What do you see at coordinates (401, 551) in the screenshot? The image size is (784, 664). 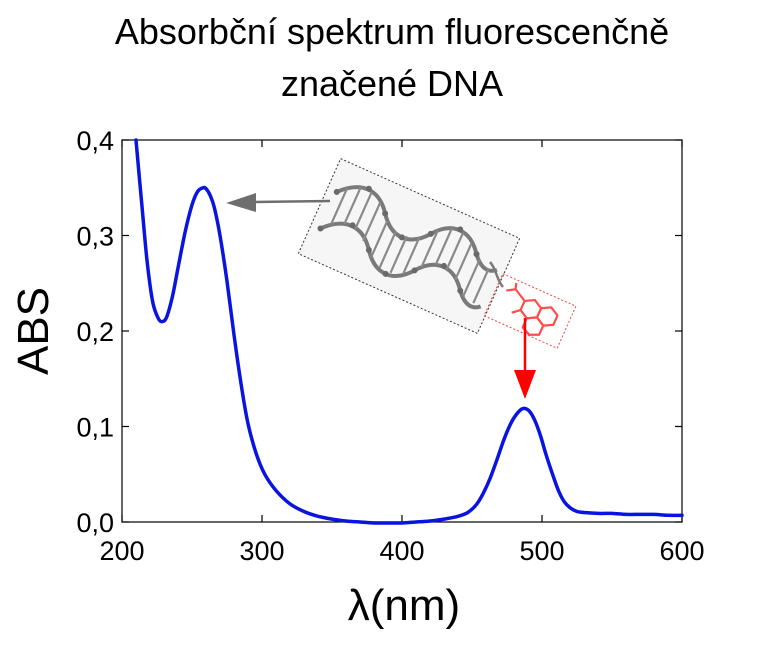 I see `x-tick-label: 400` at bounding box center [401, 551].